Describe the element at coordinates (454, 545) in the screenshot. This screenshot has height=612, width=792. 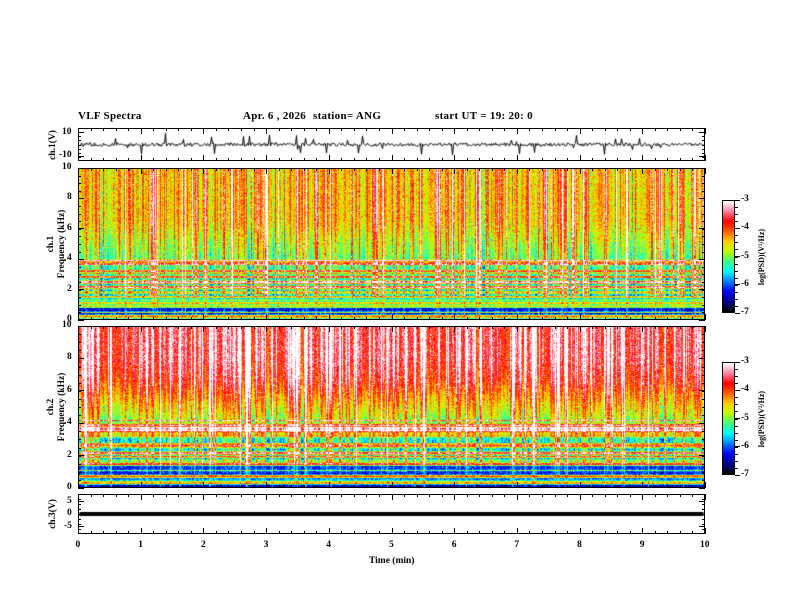
I see `xtick-label: 6` at that location.